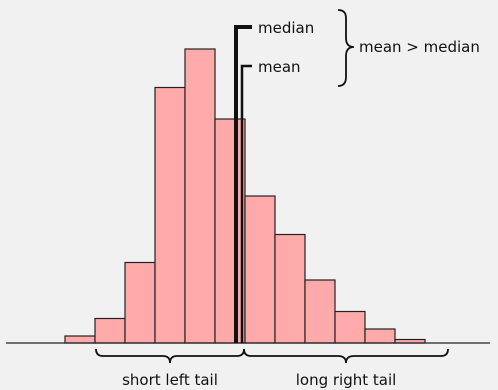  I want to click on left-tail-brace, so click(170, 356).